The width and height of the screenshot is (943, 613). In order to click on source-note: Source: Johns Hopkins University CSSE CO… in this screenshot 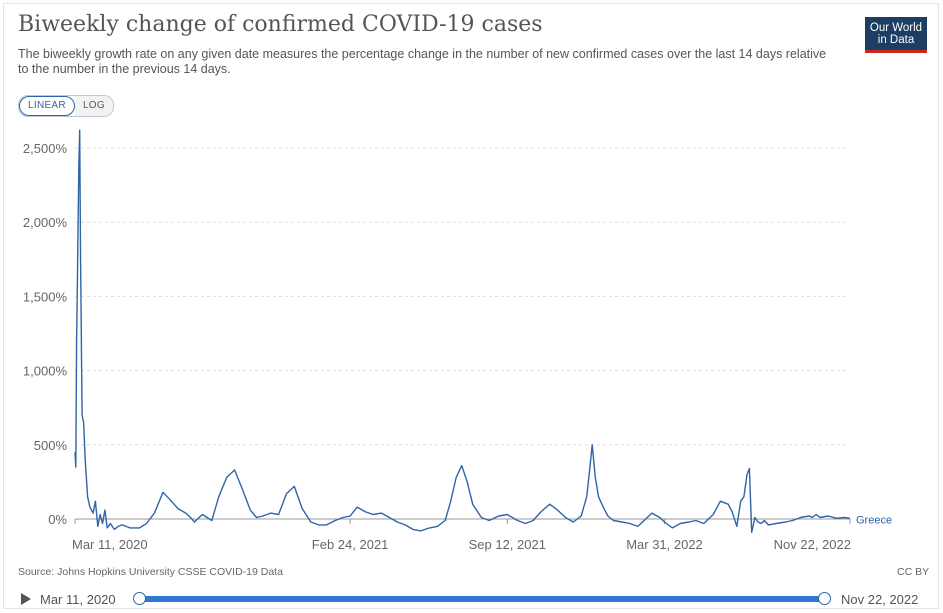, I will do `click(150, 572)`.